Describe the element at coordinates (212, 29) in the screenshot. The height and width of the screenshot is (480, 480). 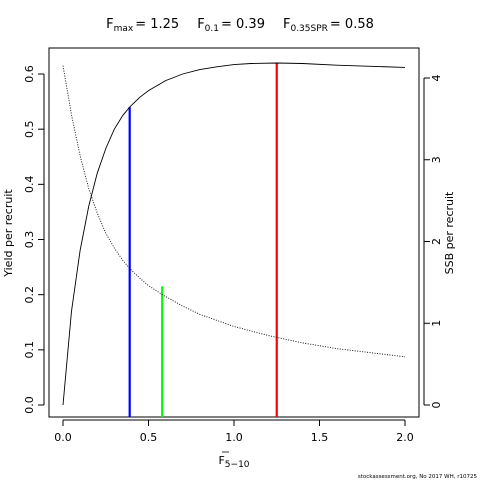
I see `title-f01-sub: 0.1` at that location.